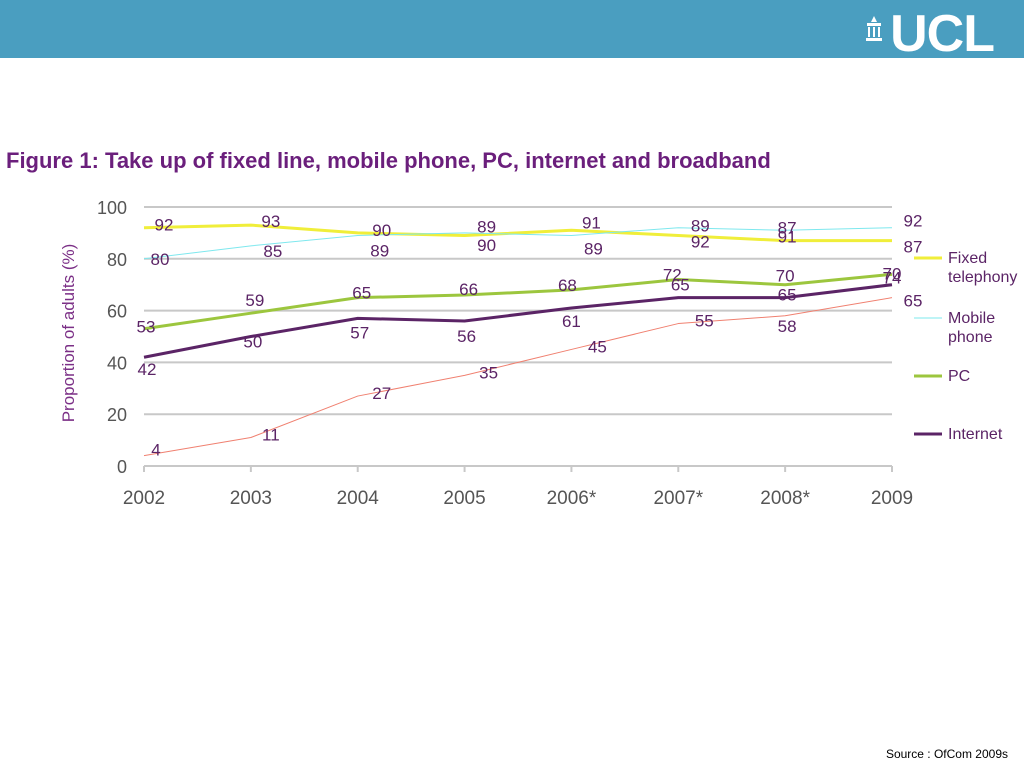 The image size is (1024, 768). Describe the element at coordinates (959, 376) in the screenshot. I see `legend-label: PC` at that location.